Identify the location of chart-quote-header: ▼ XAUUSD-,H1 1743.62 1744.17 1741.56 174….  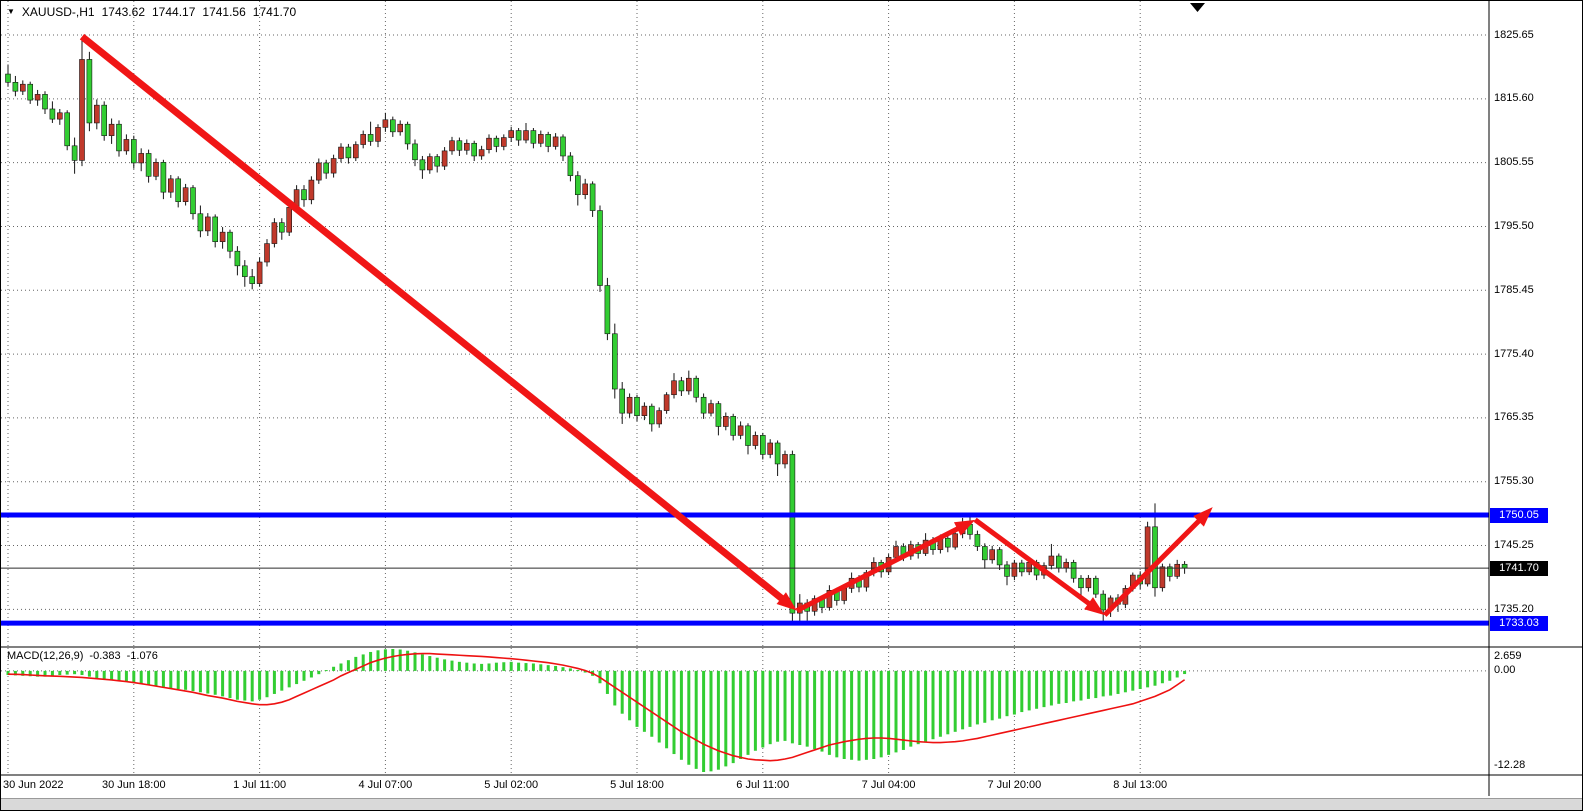
(151, 12).